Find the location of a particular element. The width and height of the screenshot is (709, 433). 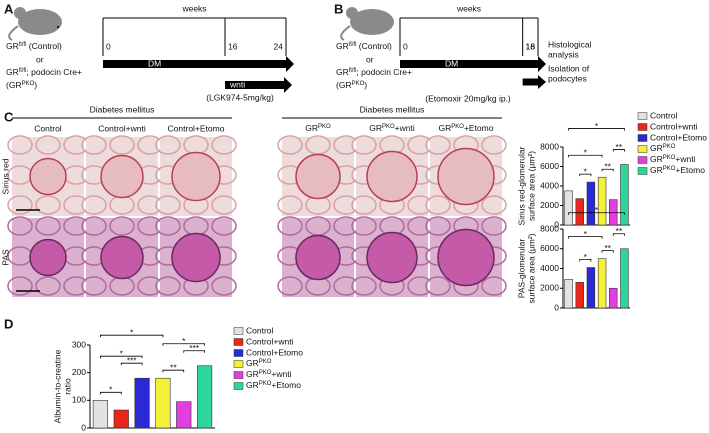

legend-label: Control+wnti is located at coordinates (270, 341).